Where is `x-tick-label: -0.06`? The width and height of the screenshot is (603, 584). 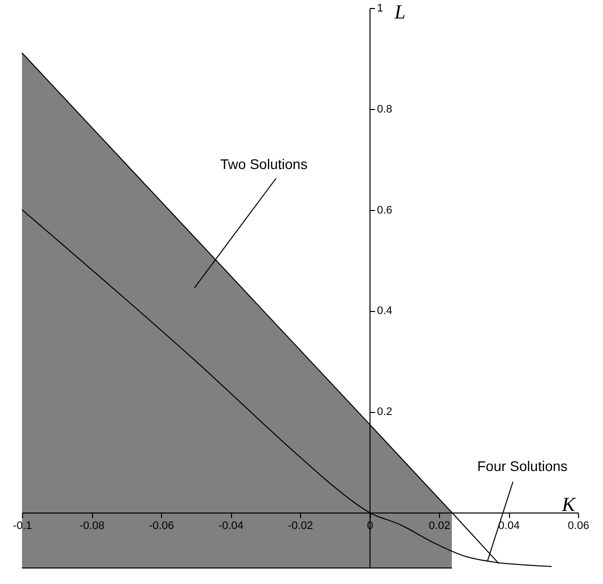
x-tick-label: -0.06 is located at coordinates (161, 526).